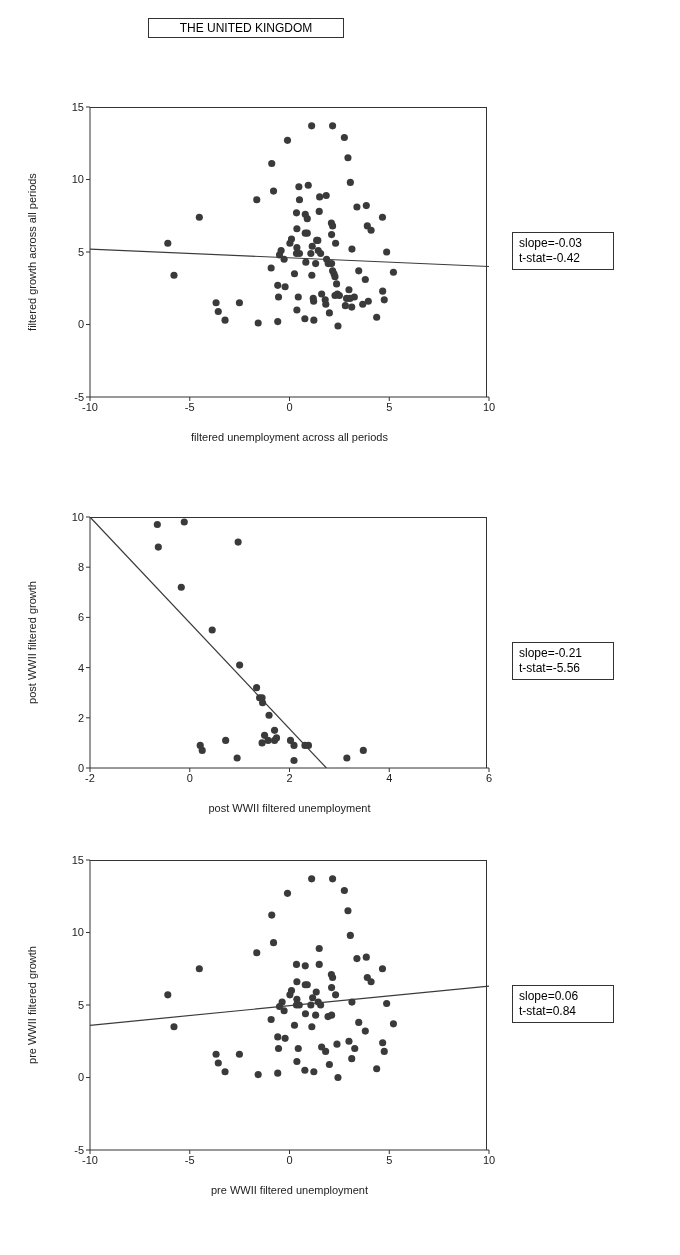 This screenshot has width=680, height=1255. I want to click on y-axis-title: pre WWII filtered growth, so click(31, 1005).